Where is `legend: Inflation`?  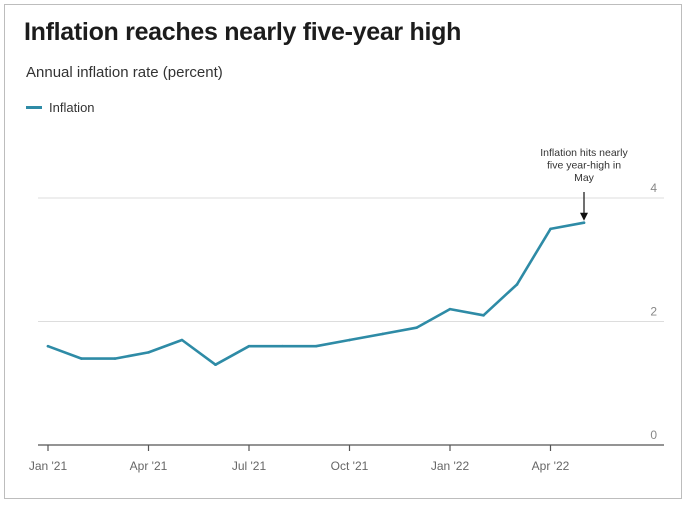
legend: Inflation is located at coordinates (60, 107).